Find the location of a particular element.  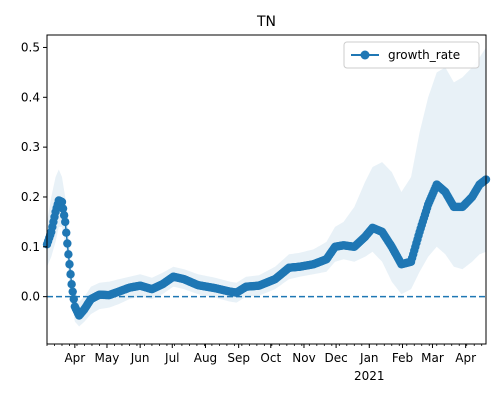

legend-label: growth_rate is located at coordinates (424, 55).